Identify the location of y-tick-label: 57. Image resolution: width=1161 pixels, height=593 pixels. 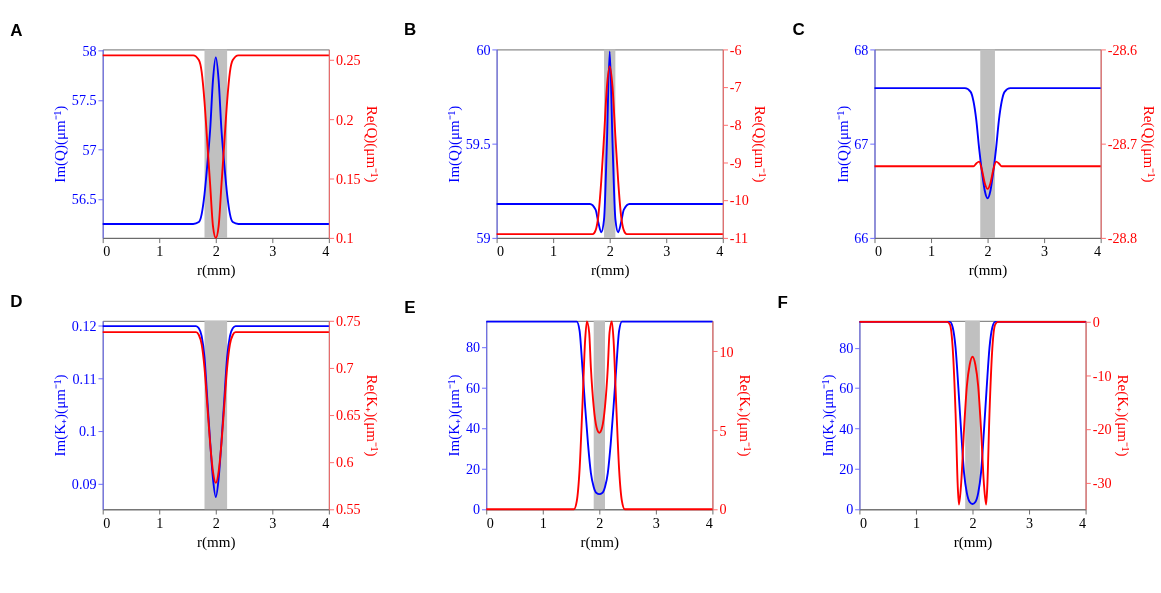
(89, 149).